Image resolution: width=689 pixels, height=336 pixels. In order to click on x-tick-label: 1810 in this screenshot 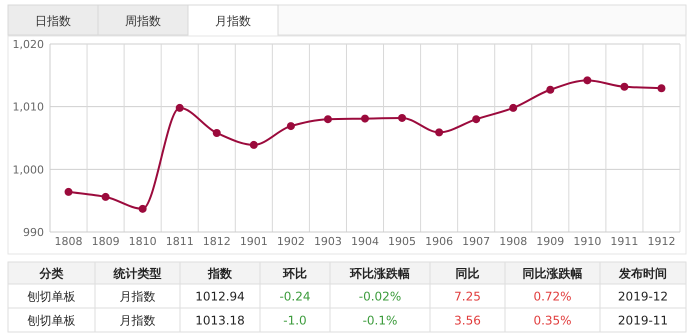, I will do `click(142, 241)`.